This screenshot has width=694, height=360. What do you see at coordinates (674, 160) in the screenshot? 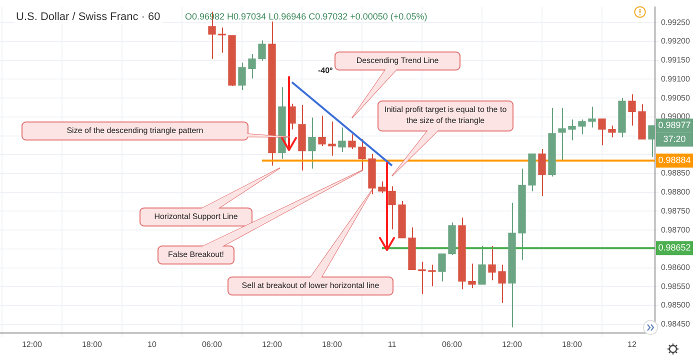
I see `data-label: 0.98884` at bounding box center [674, 160].